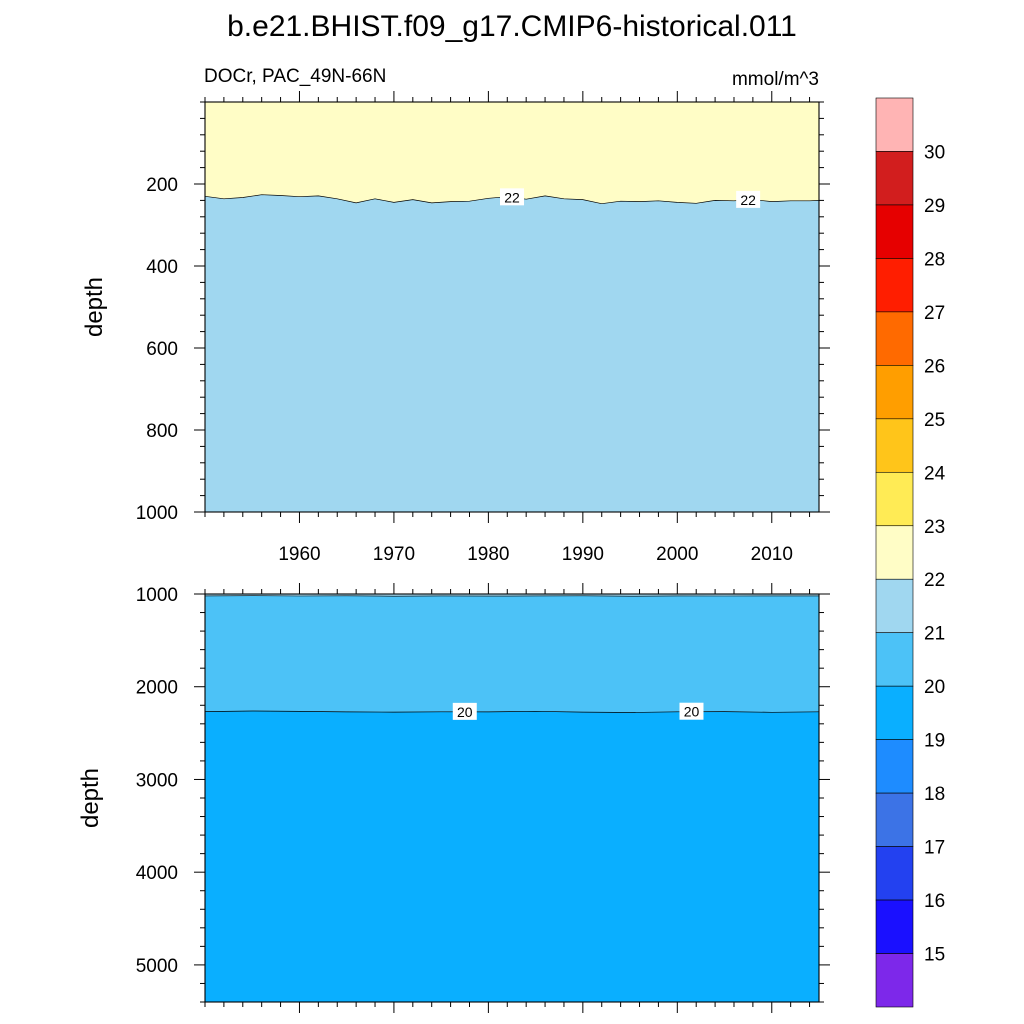  Describe the element at coordinates (934, 634) in the screenshot. I see `colorbar-label: 21` at that location.